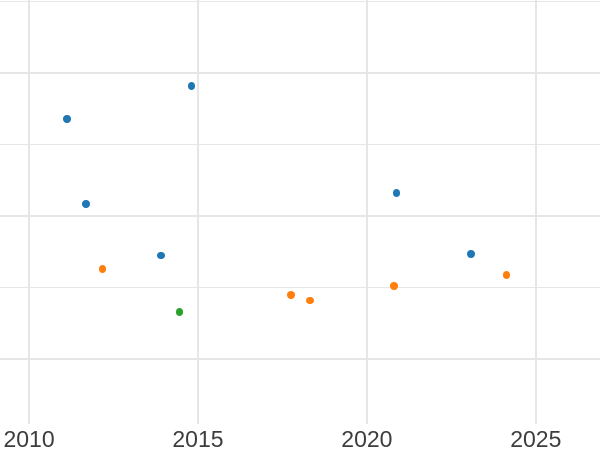  What do you see at coordinates (179, 312) in the screenshot?
I see `series-green-point` at bounding box center [179, 312].